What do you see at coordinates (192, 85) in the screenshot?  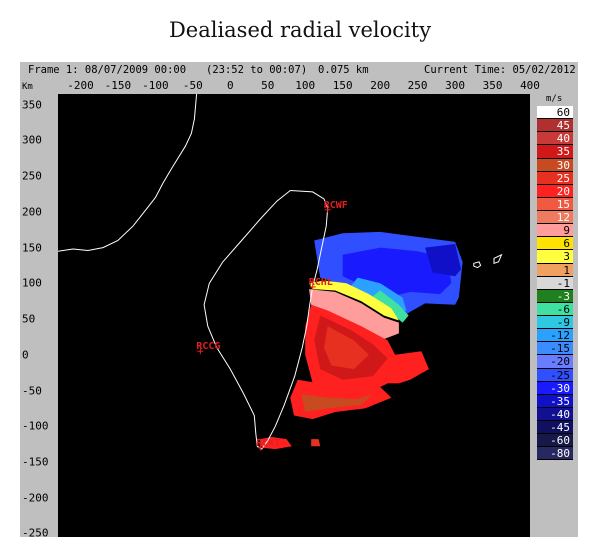 I see `x-tick-label: -50` at bounding box center [192, 85].